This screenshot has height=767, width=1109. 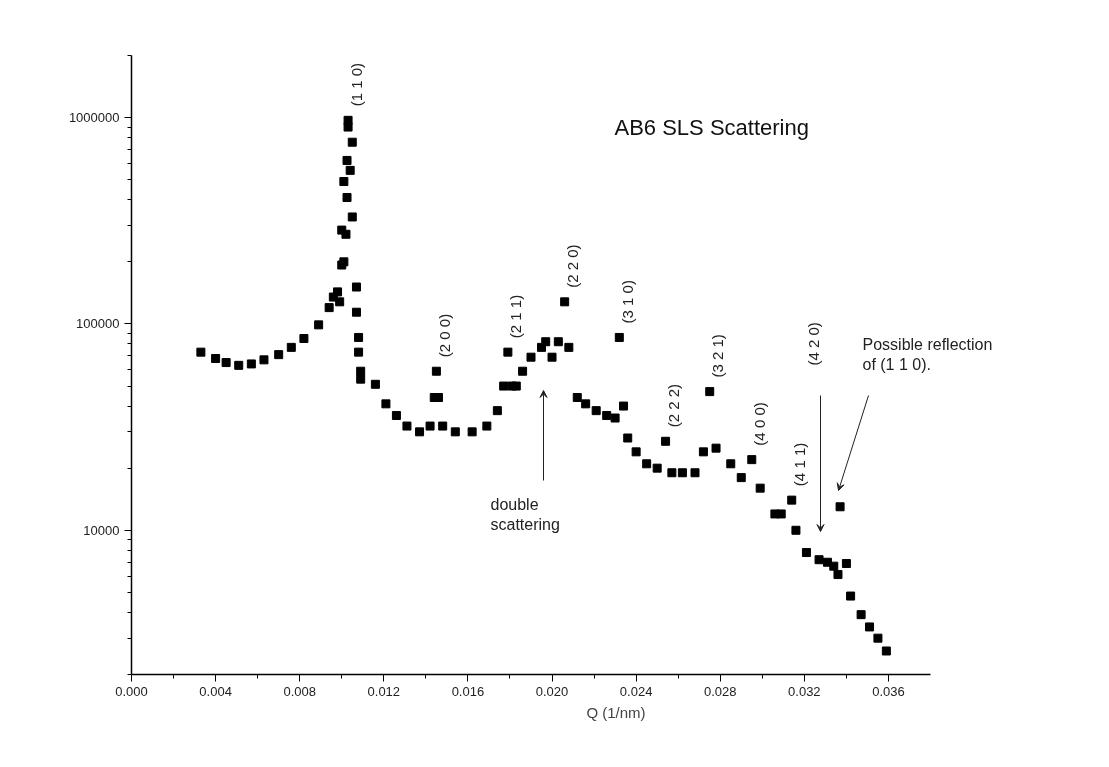 I want to click on annotation: double scattering, so click(x=525, y=514).